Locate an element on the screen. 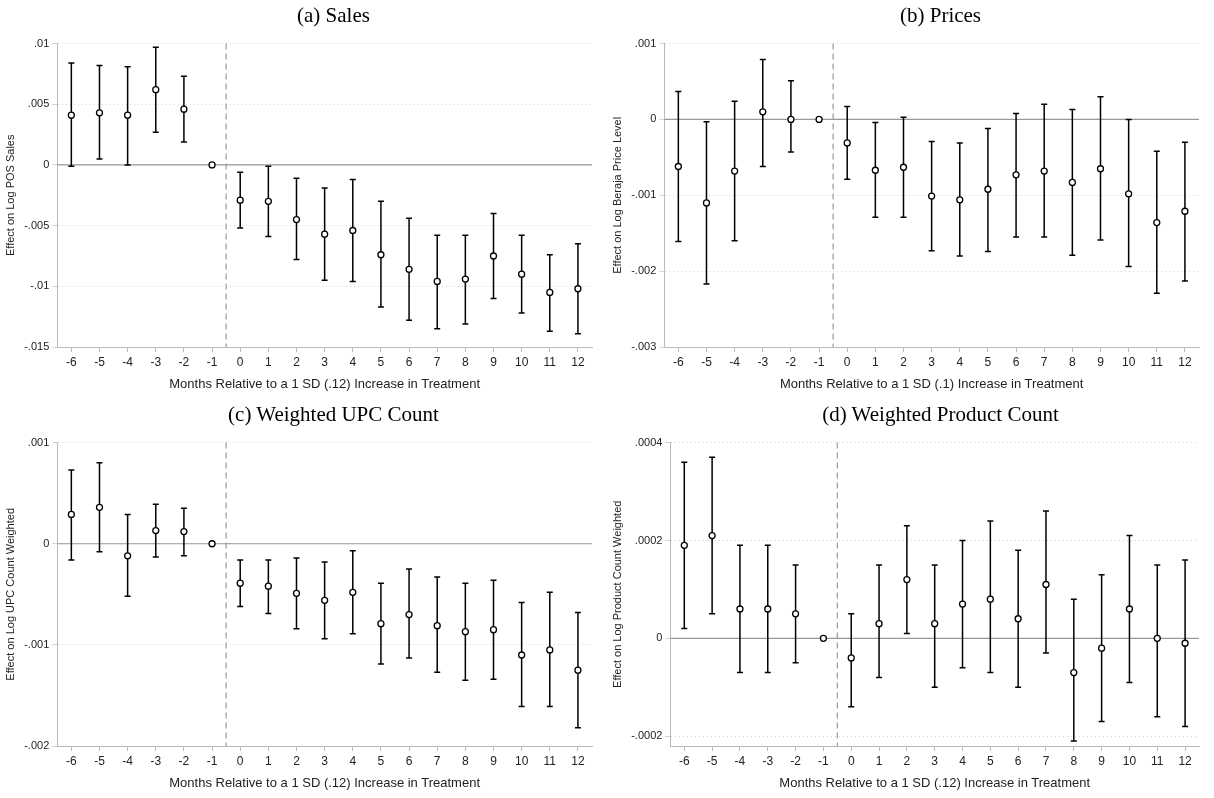 The image size is (1214, 798). y-tick-label: .0004 is located at coordinates (648, 441).